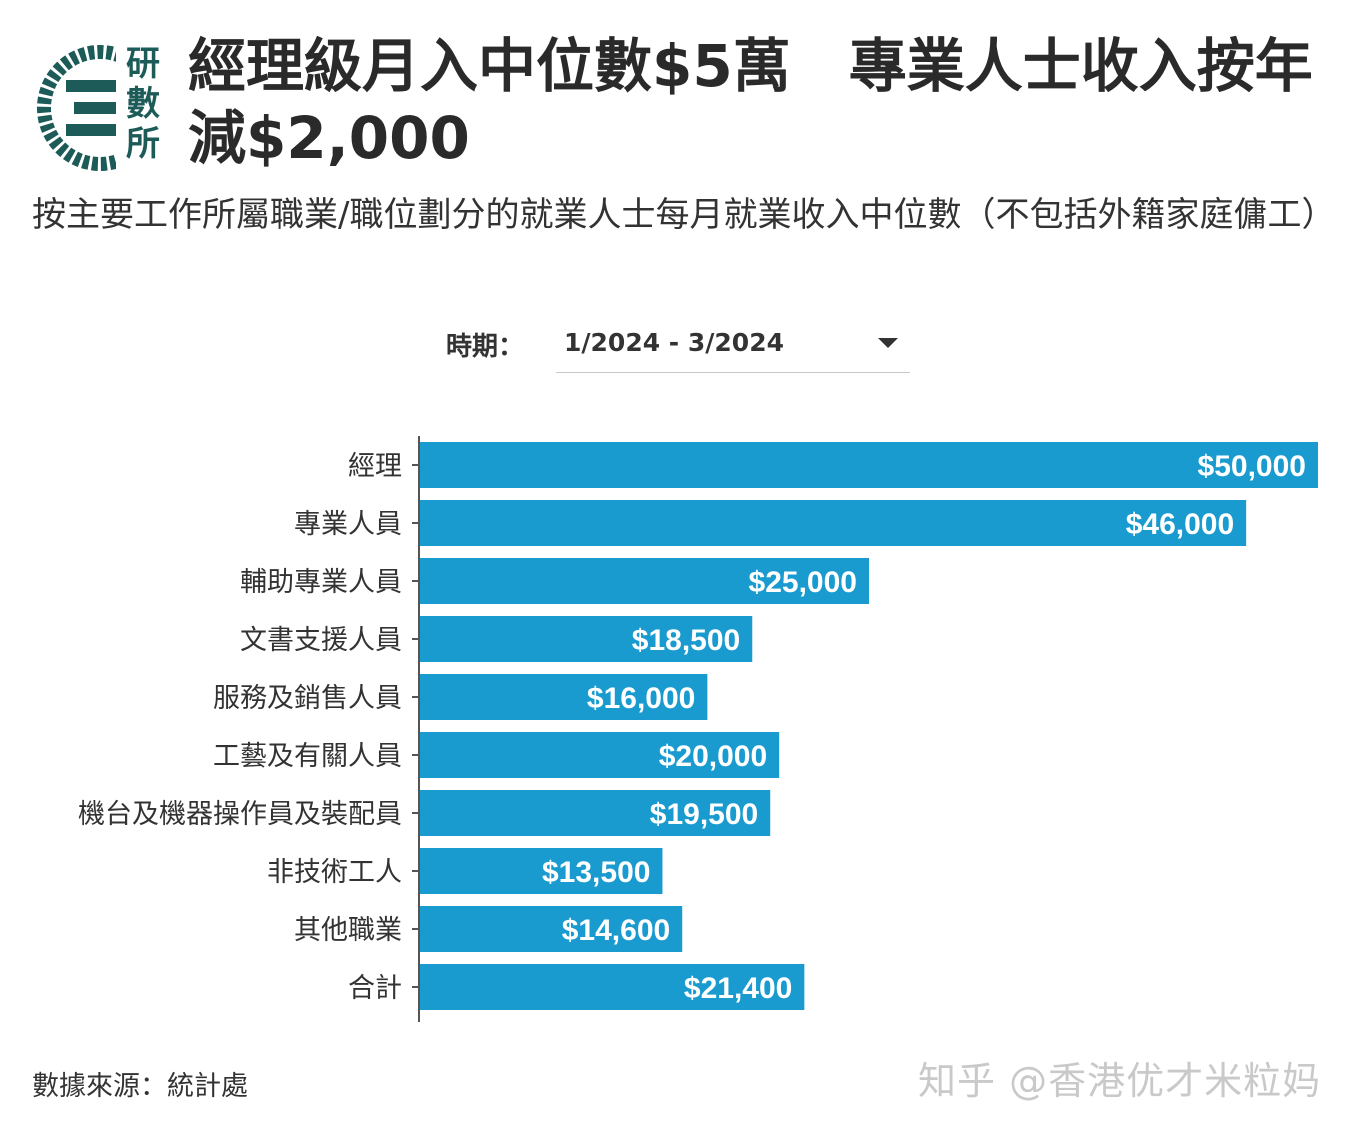 This screenshot has width=1370, height=1132. I want to click on bar-value-label: $50,000, so click(1252, 466).